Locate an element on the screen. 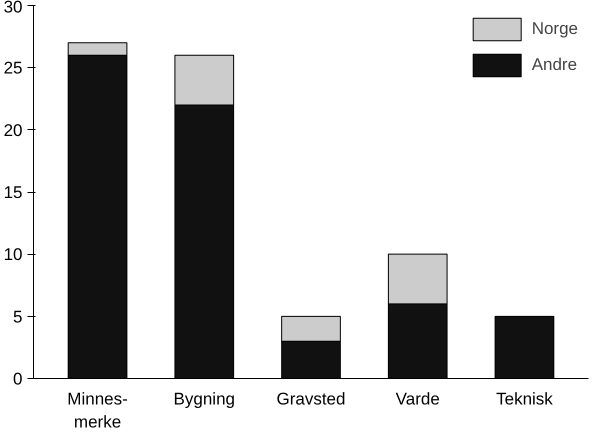 The width and height of the screenshot is (593, 434). y-tick-label: 0 is located at coordinates (18, 379).